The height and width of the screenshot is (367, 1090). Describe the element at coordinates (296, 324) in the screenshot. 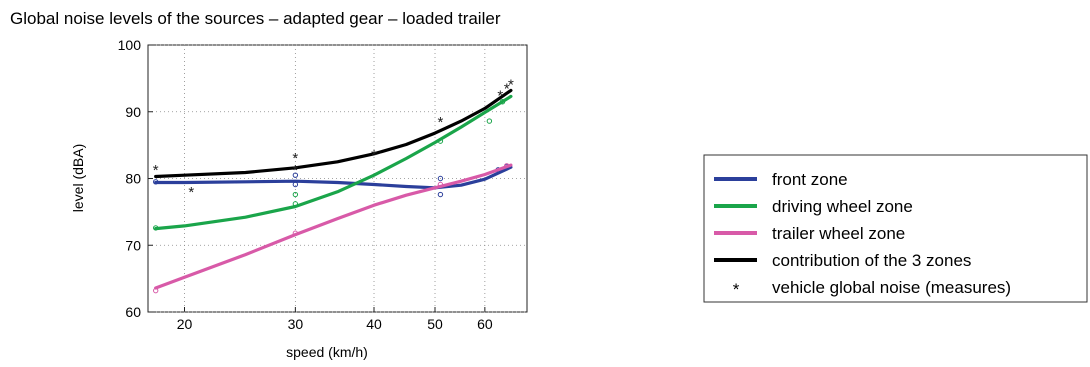

I see `x-tick-label: 30` at that location.